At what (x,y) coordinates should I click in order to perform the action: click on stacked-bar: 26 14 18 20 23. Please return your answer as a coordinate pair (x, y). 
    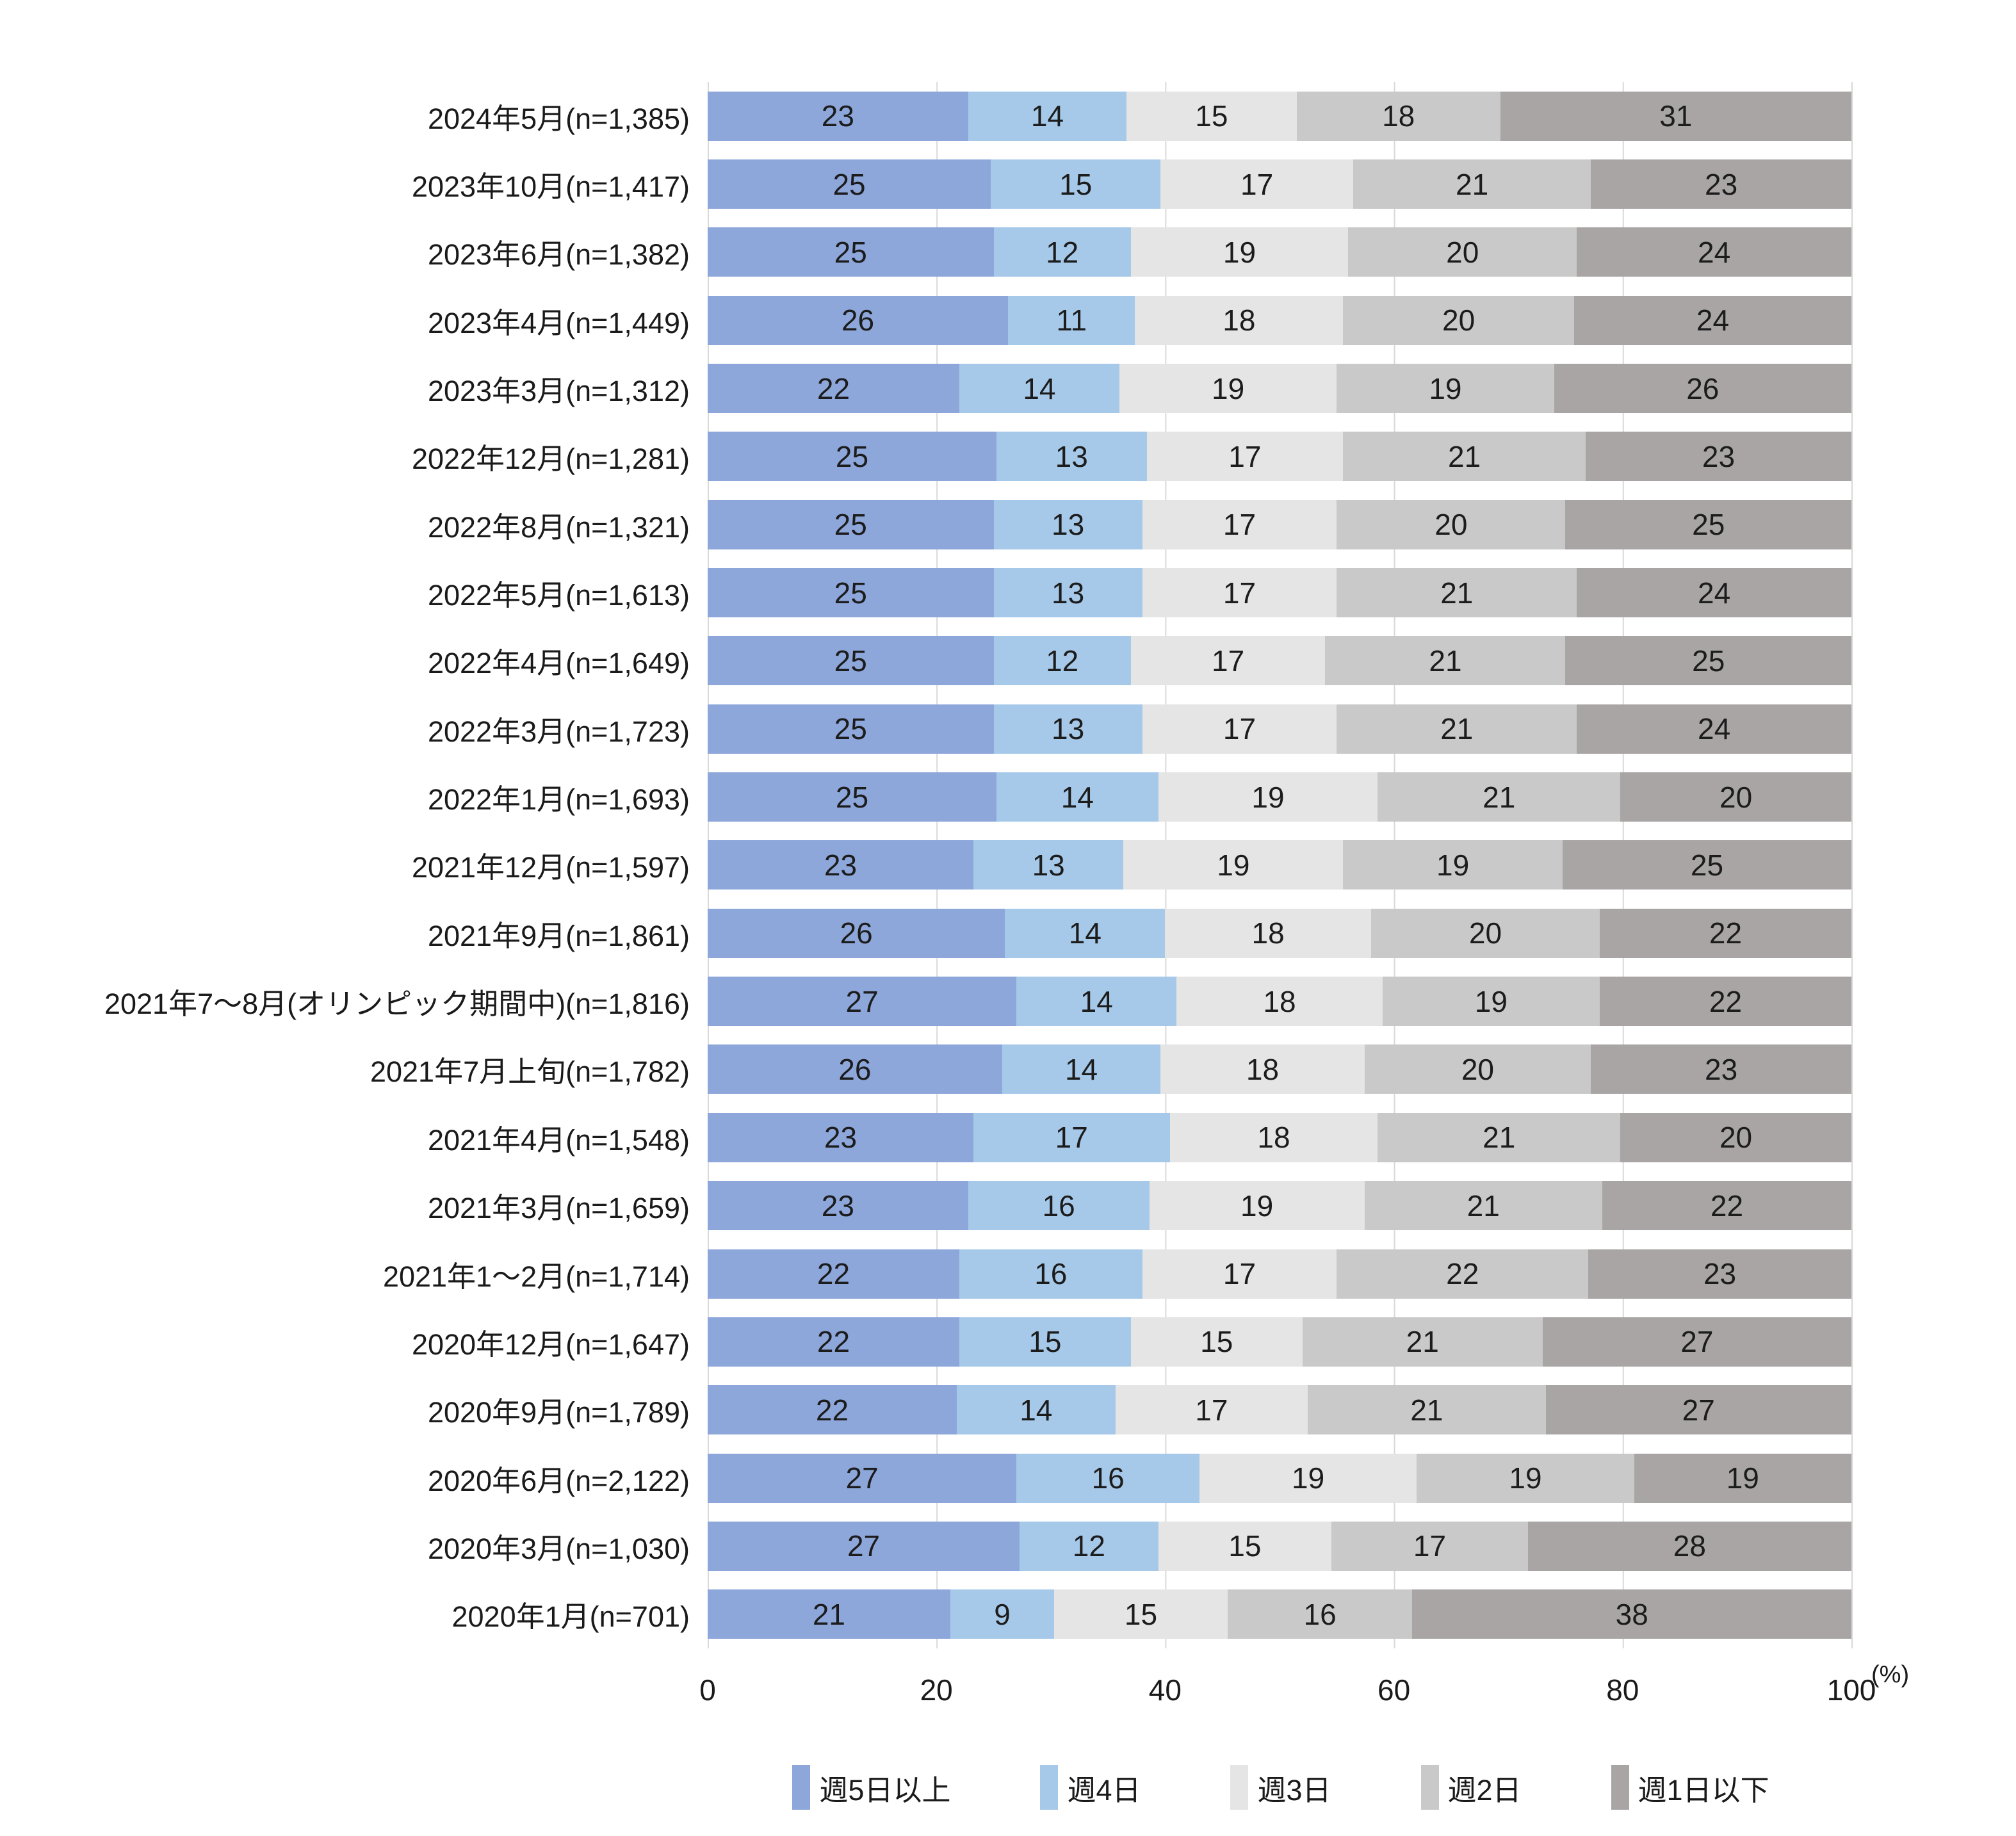
    Looking at the image, I should click on (1280, 1069).